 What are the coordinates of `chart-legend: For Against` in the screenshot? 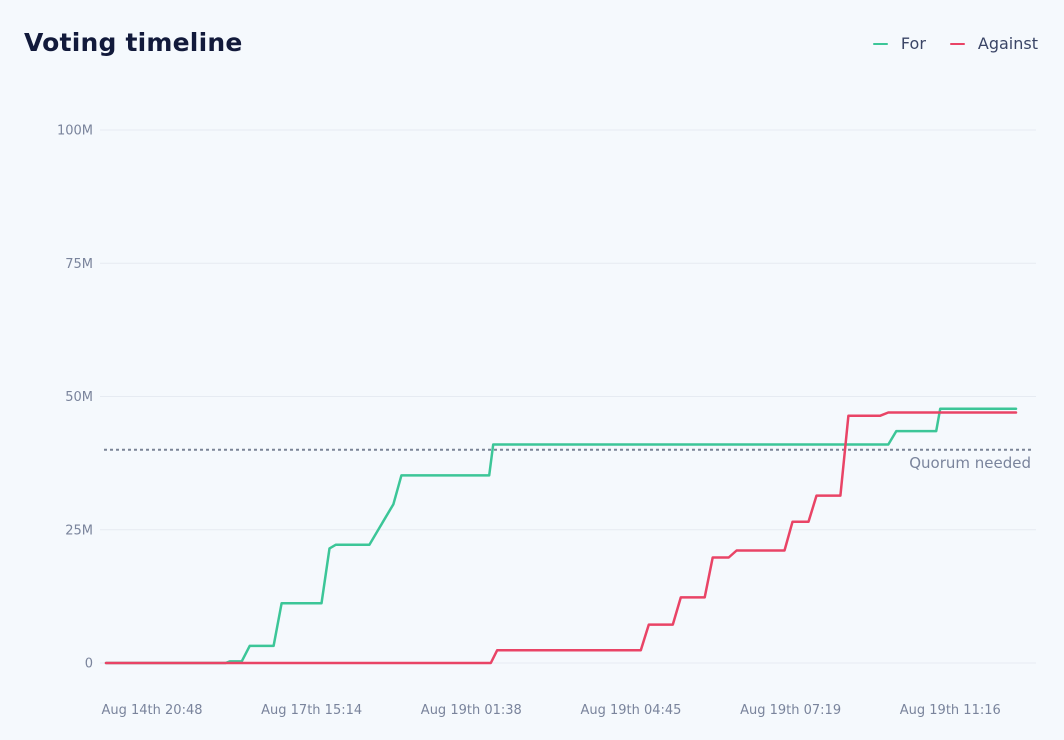 It's located at (955, 43).